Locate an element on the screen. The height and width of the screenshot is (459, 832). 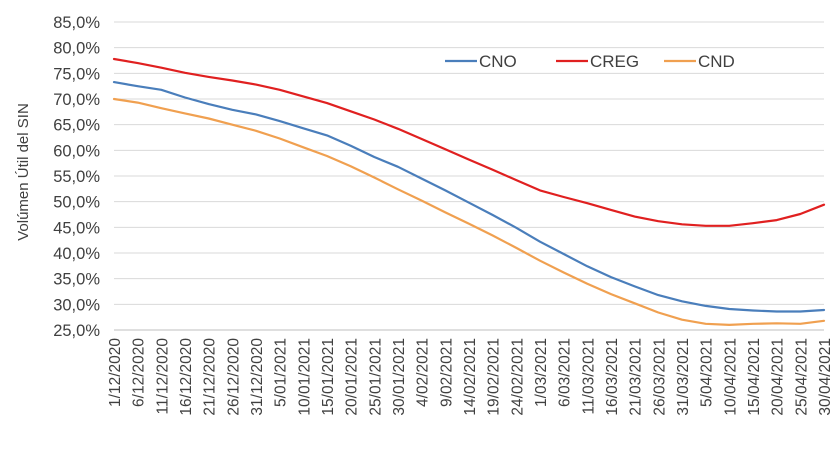
y-tick-label: 80,0% is located at coordinates (76, 49).